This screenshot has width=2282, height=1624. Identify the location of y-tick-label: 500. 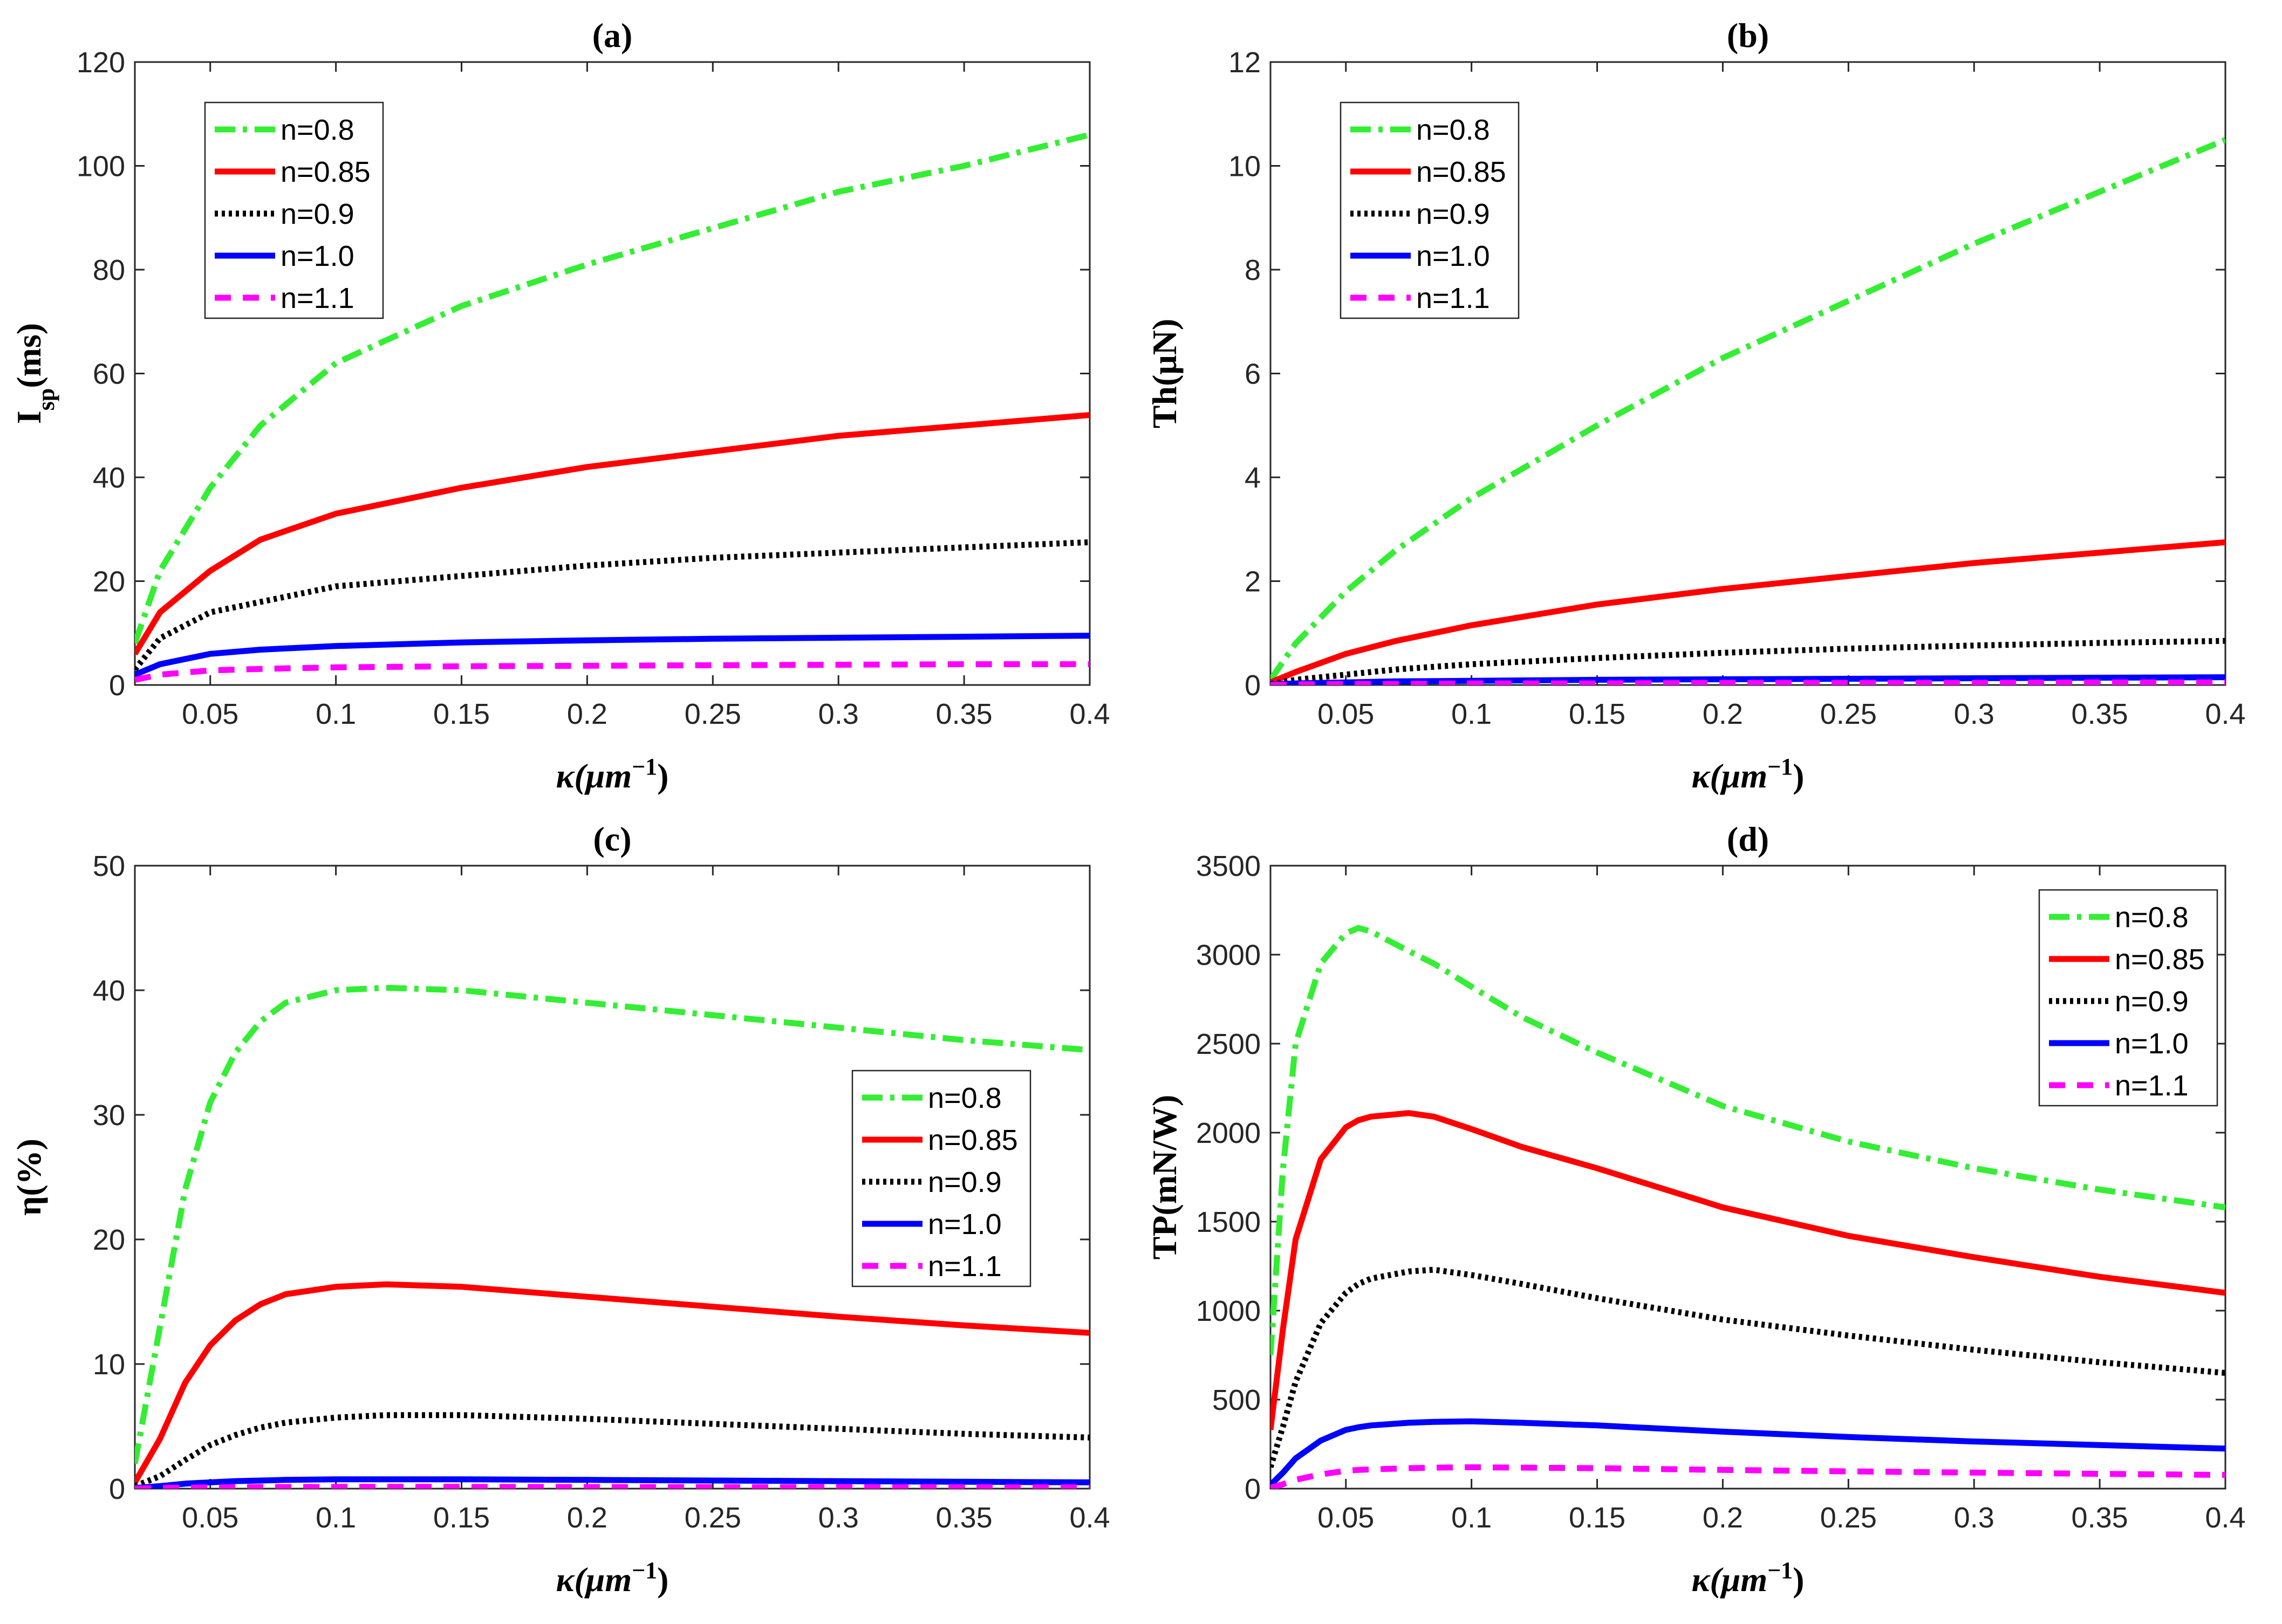
(1236, 1400).